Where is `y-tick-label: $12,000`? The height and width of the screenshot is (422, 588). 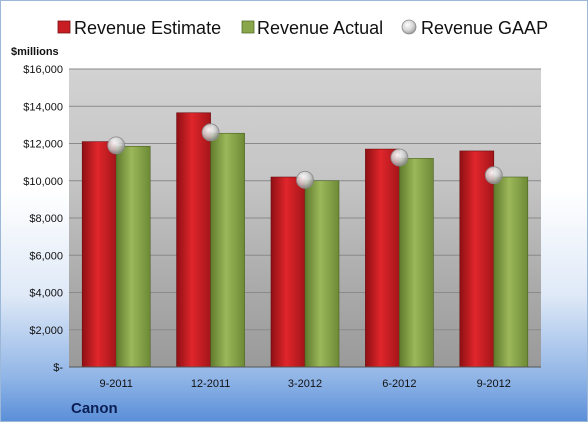 y-tick-label: $12,000 is located at coordinates (43, 145).